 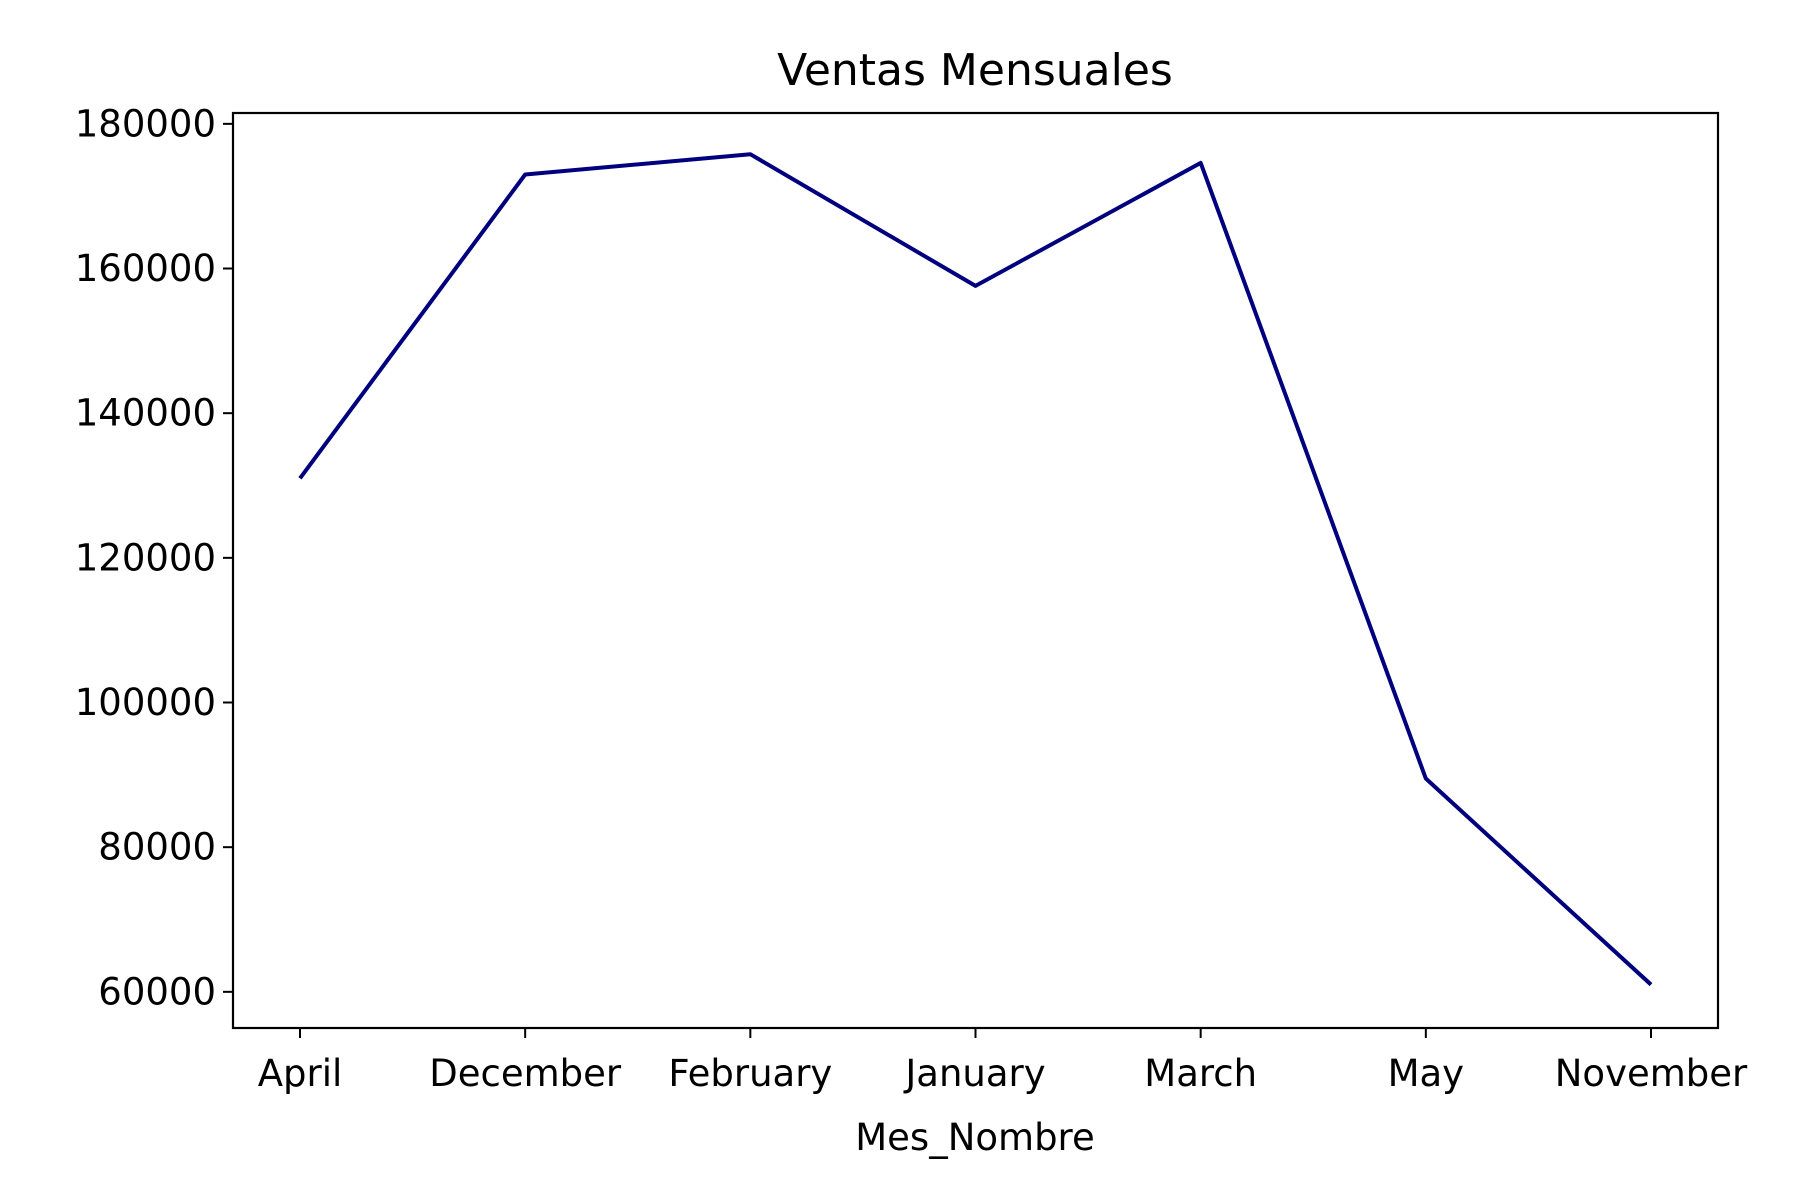 I want to click on x-tick-label: February, so click(x=750, y=1073).